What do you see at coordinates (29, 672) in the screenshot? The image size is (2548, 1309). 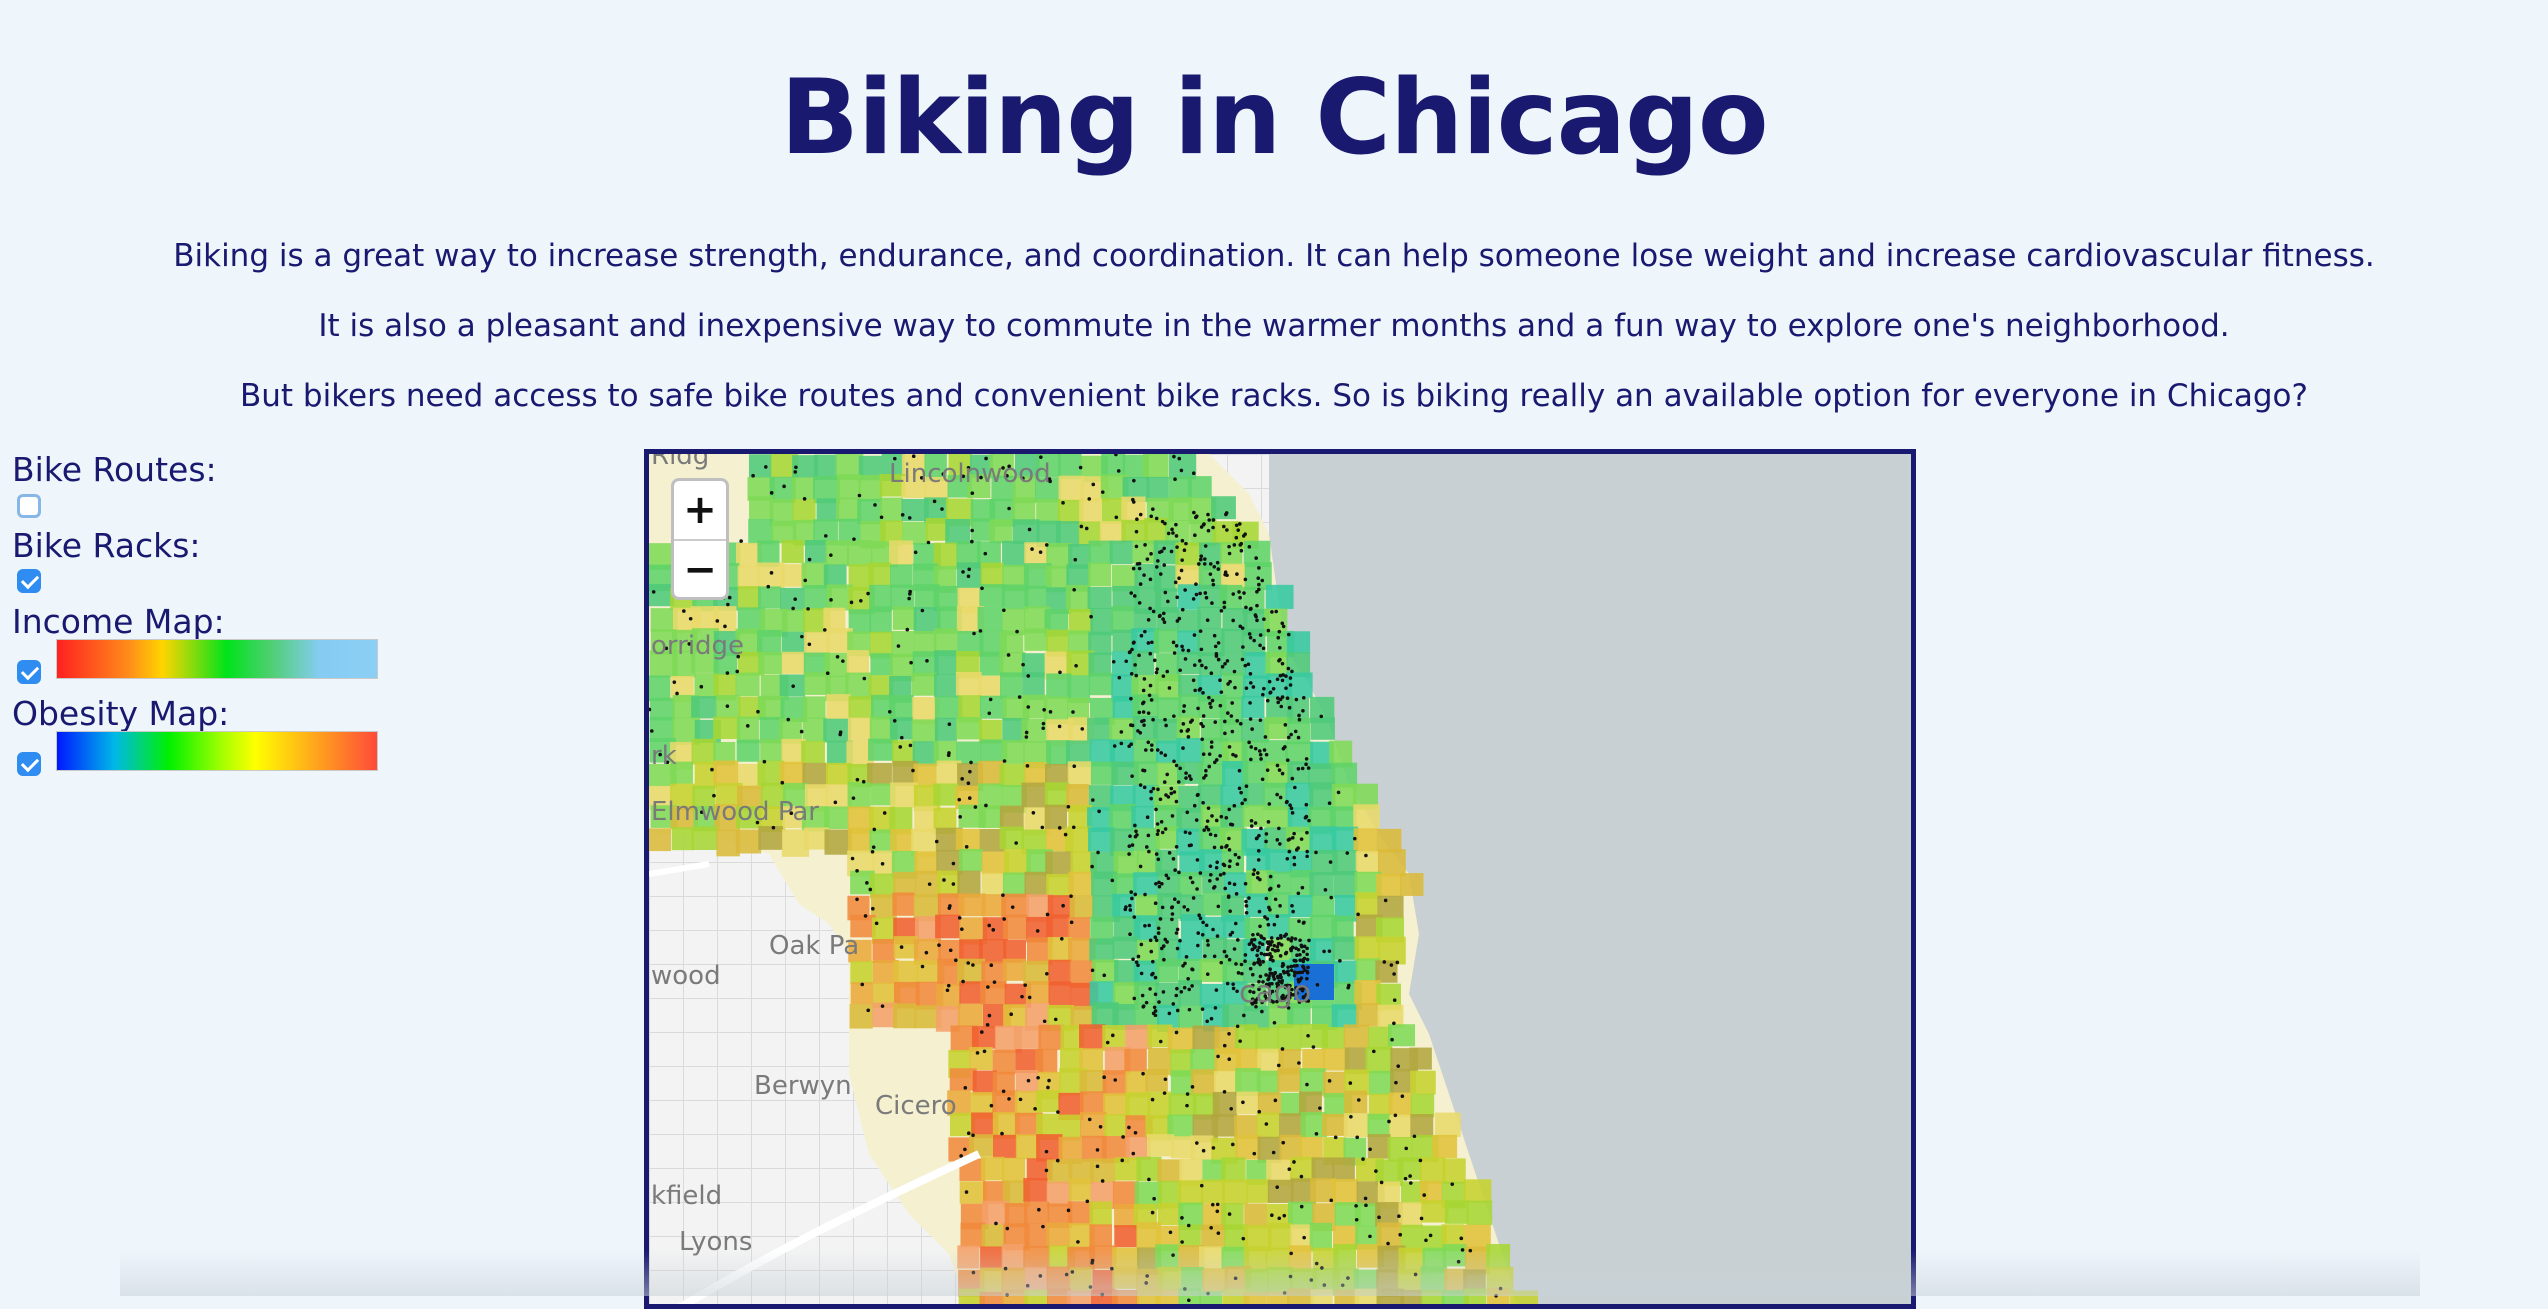 I see `income-map-checkbox` at bounding box center [29, 672].